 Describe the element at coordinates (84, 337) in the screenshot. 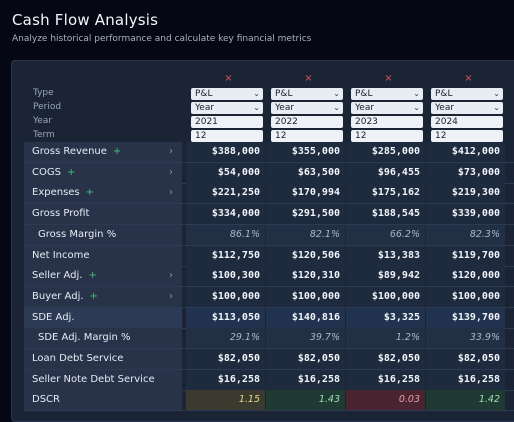

I see `row-label-text: SDE Adj. Margin %` at that location.